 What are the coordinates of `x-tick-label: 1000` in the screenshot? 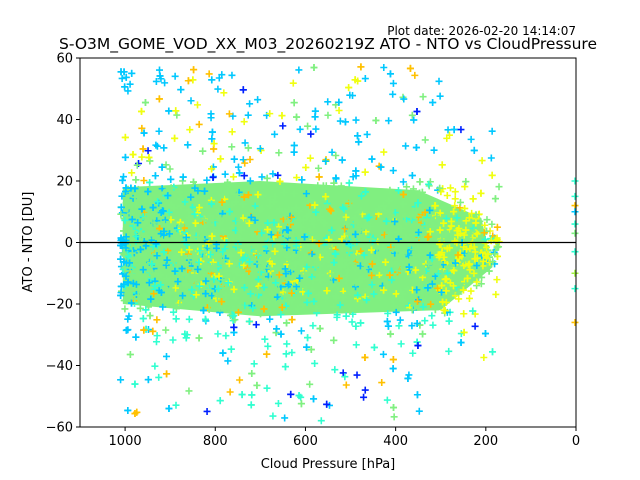 It's located at (125, 441).